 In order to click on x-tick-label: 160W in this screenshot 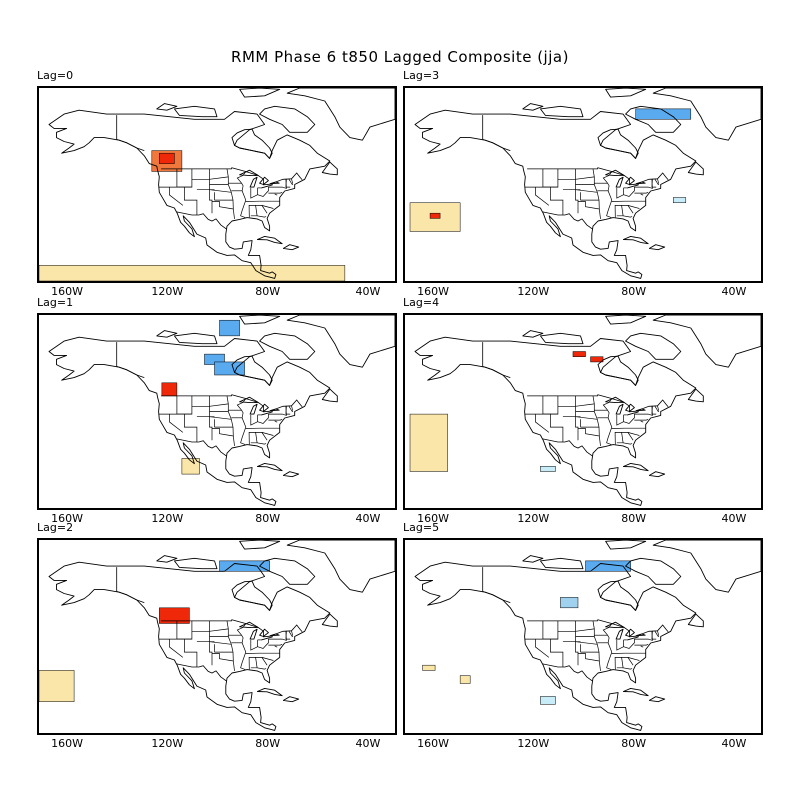, I will do `click(67, 518)`.